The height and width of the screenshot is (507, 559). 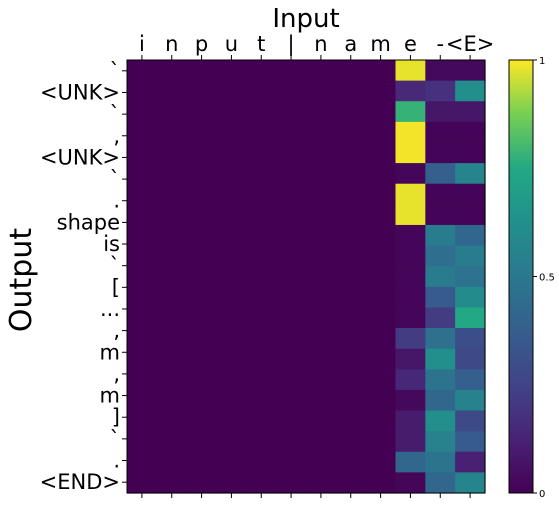 I want to click on y-tick-label: is, so click(x=111, y=244).